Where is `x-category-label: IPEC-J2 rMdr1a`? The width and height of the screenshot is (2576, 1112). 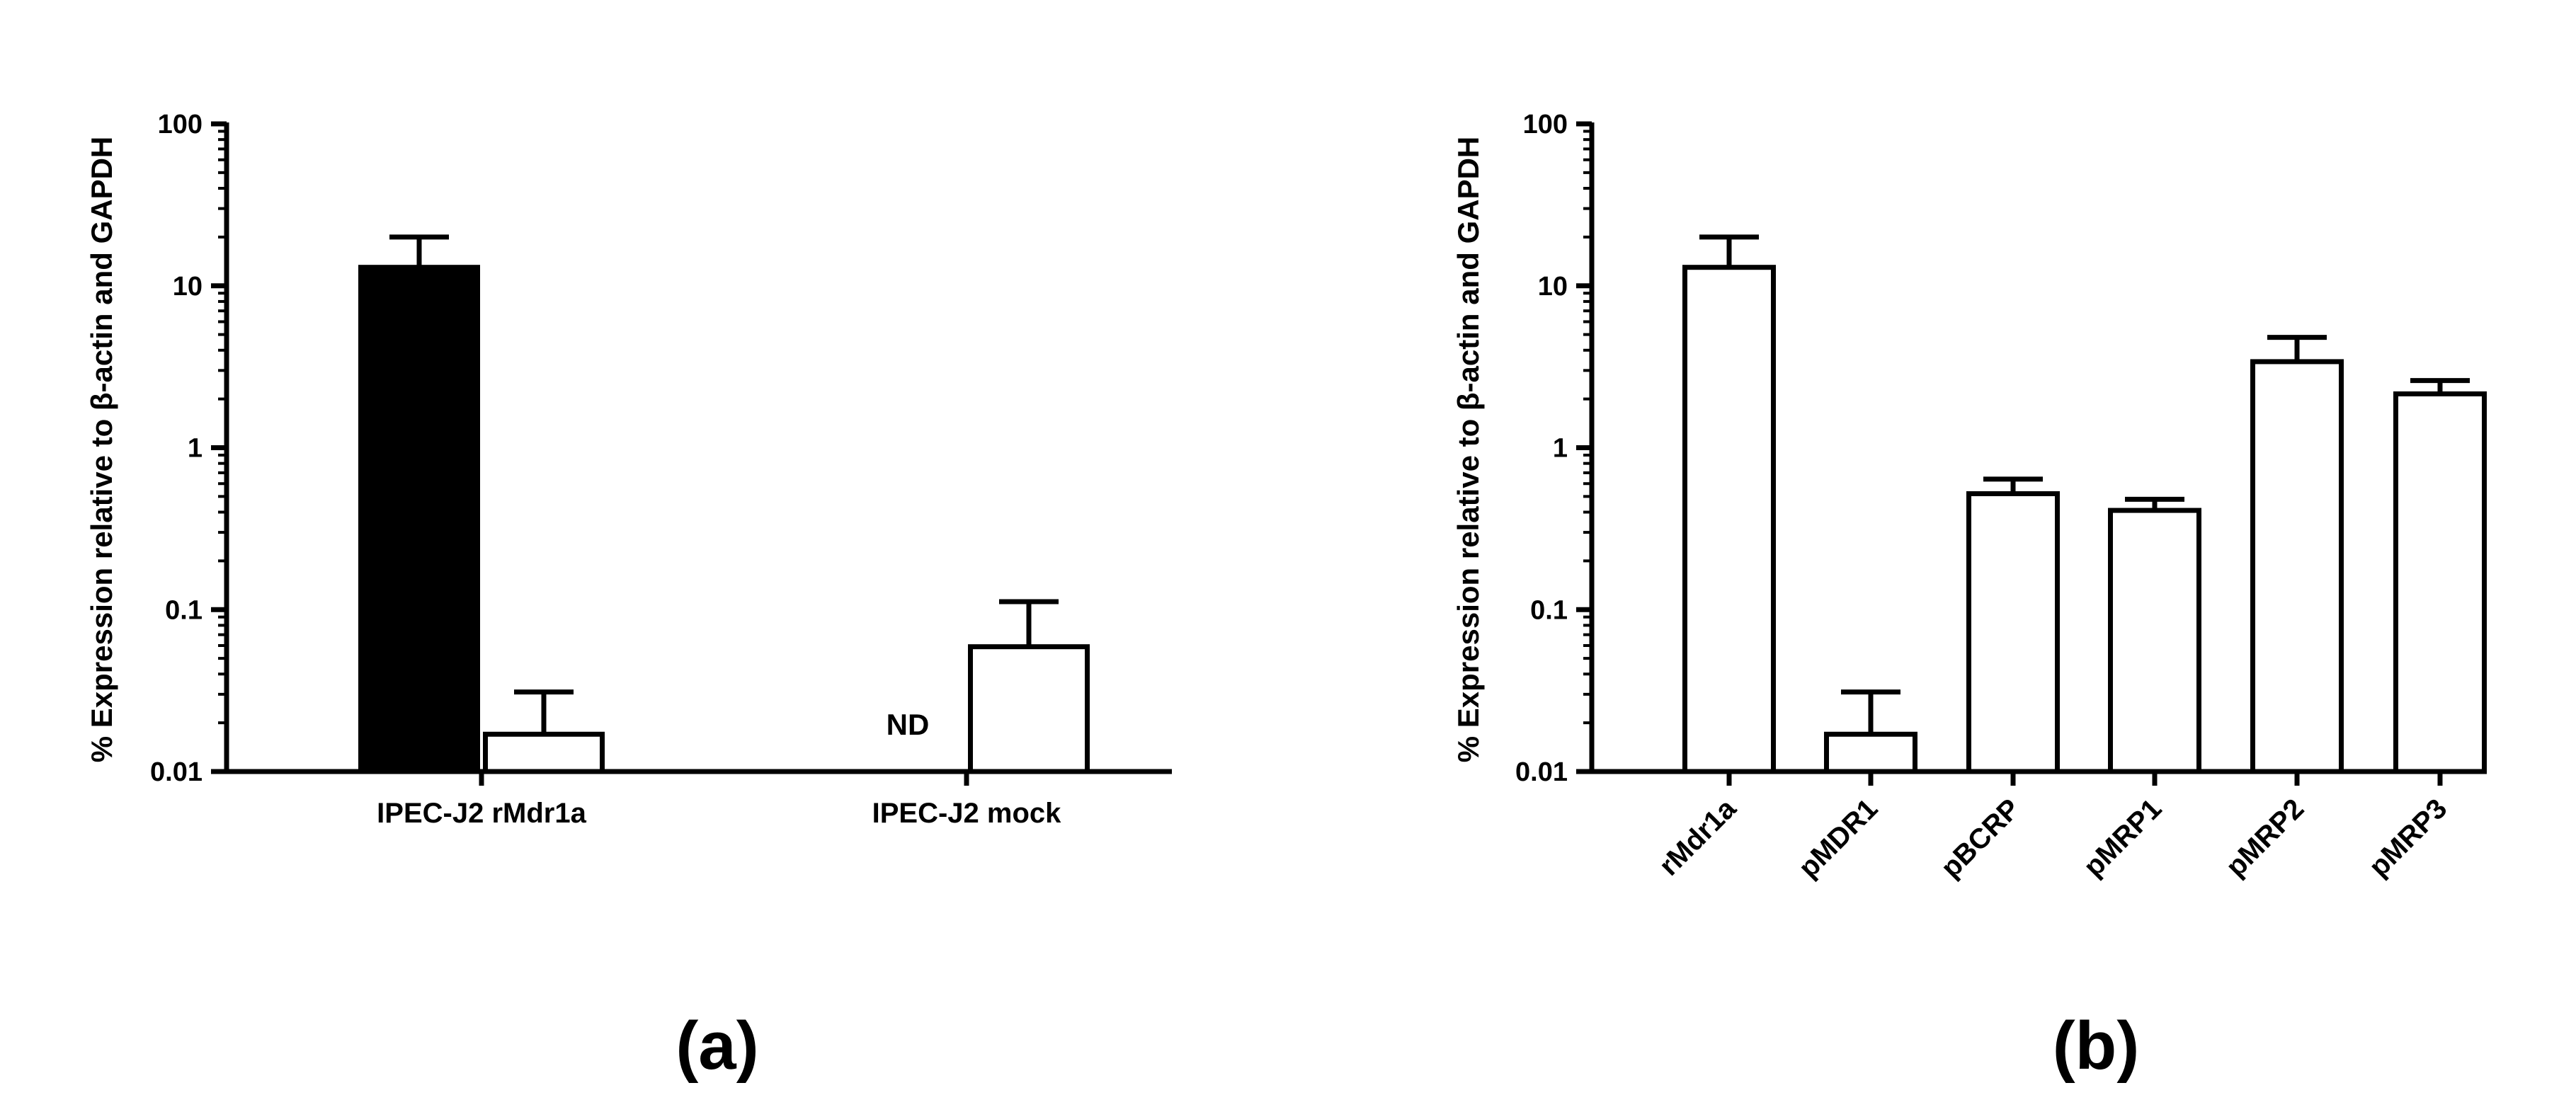
x-category-label: IPEC-J2 rMdr1a is located at coordinates (481, 814).